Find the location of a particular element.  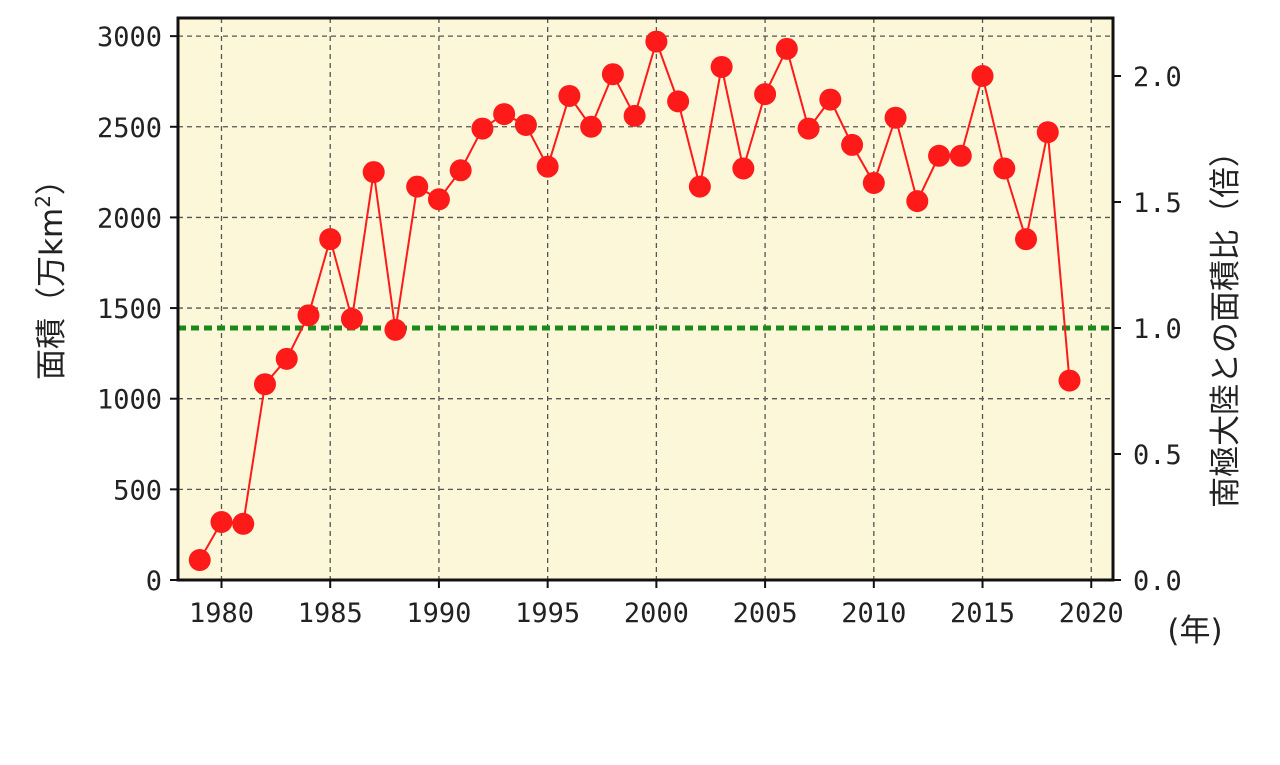

y-tick-label-left: 2000 is located at coordinates (129, 218).